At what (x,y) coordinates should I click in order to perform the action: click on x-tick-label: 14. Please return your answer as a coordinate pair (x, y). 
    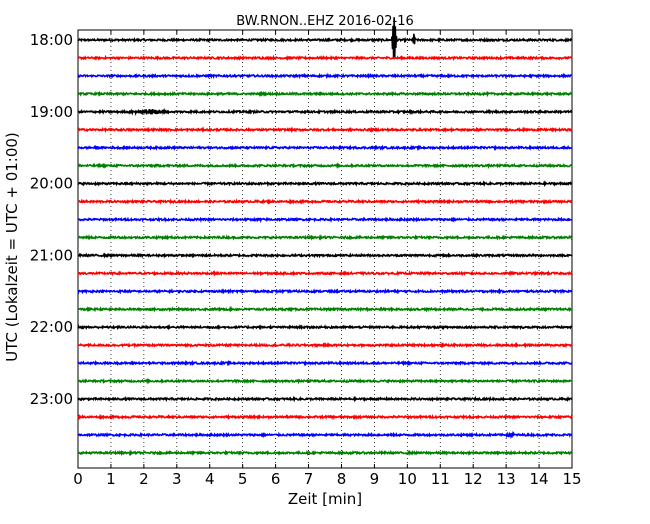
    Looking at the image, I should click on (539, 479).